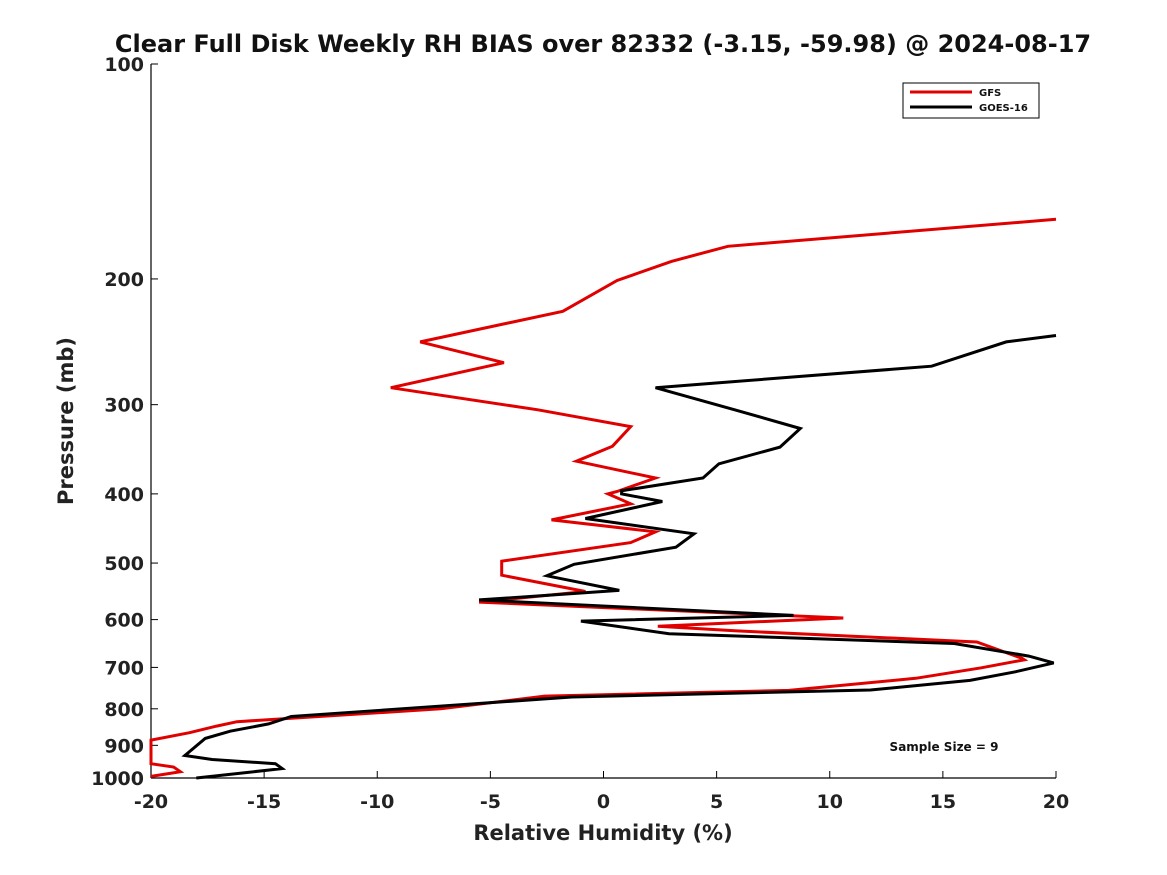 The image size is (1167, 875). Describe the element at coordinates (716, 802) in the screenshot. I see `x-tick-label: 5` at that location.